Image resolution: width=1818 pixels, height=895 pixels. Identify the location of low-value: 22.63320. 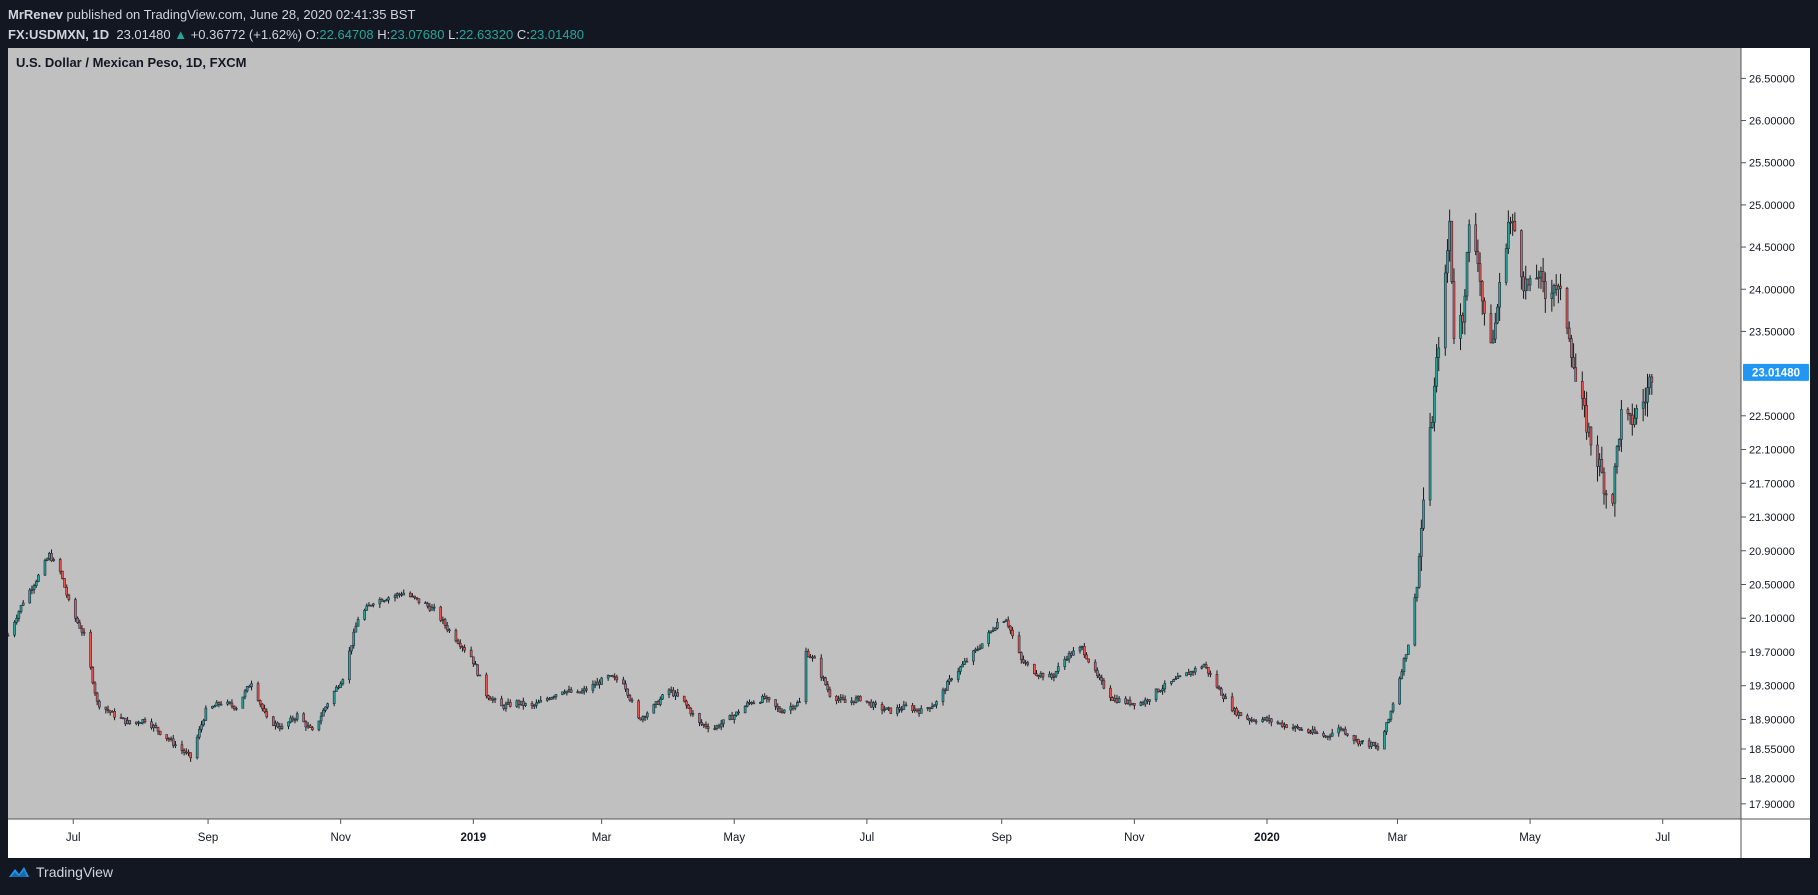
(486, 34).